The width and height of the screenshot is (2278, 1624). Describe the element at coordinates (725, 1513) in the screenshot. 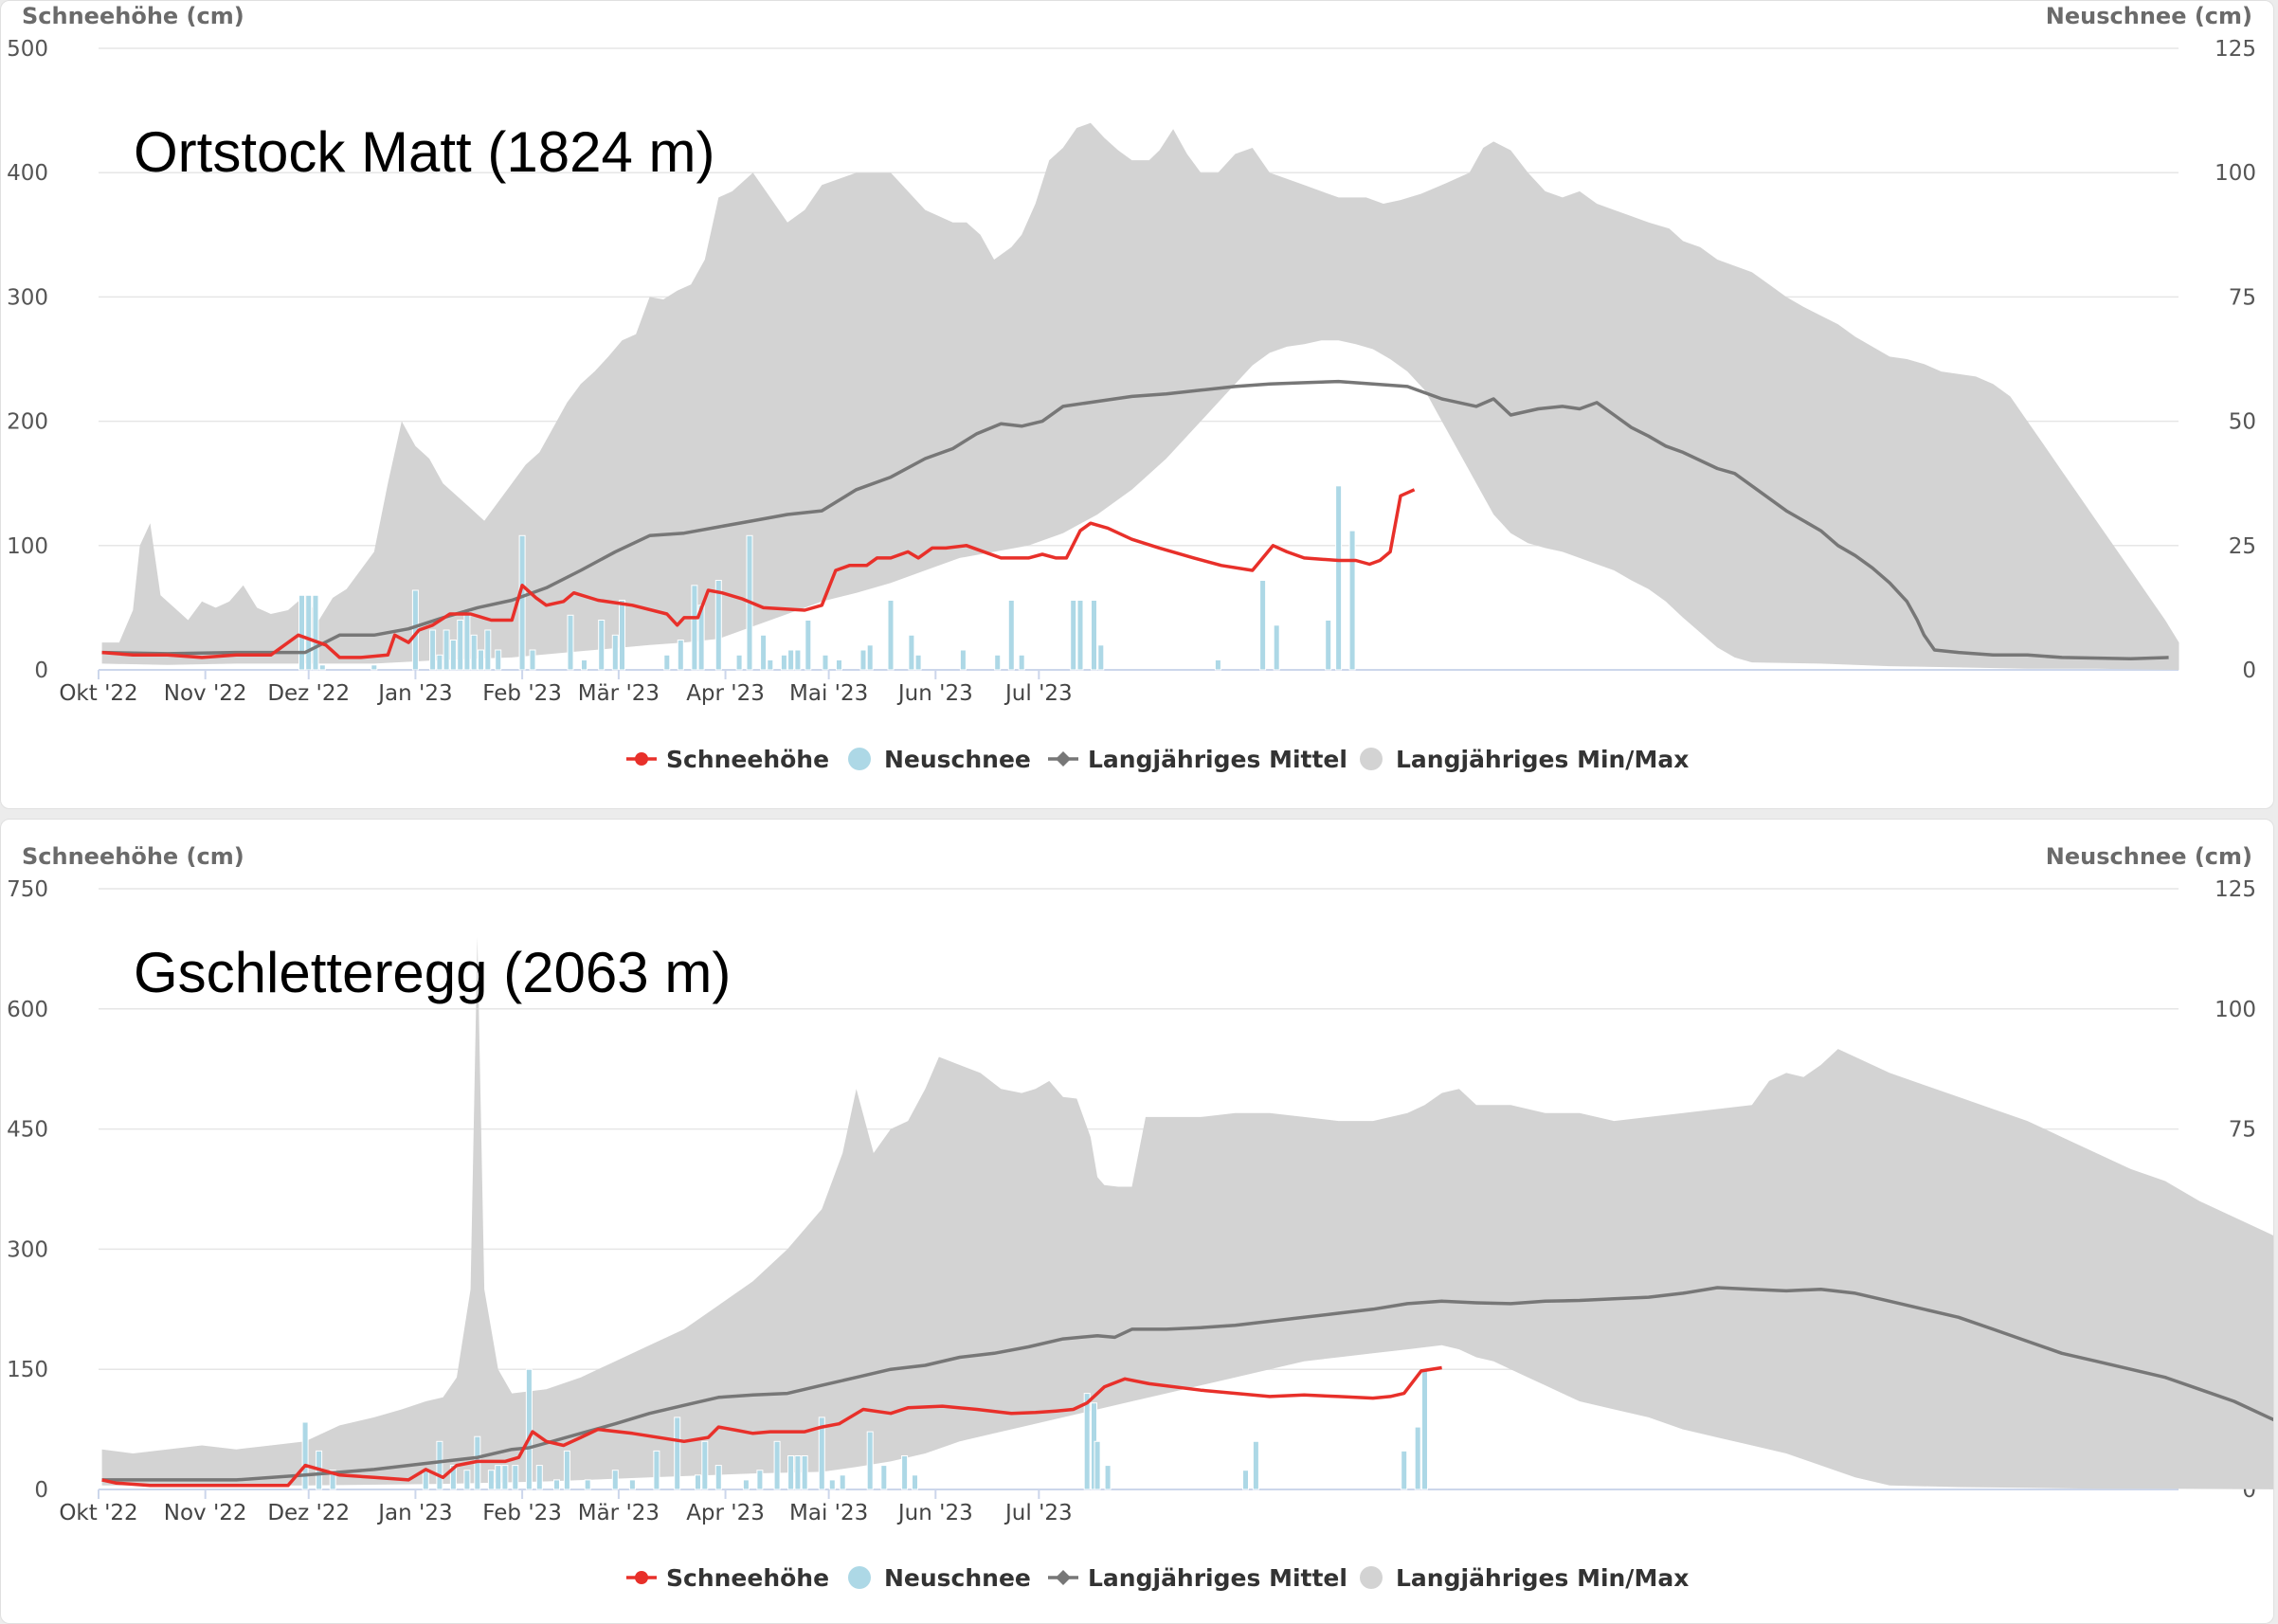

I see `x-tick-label: Apr '23` at that location.